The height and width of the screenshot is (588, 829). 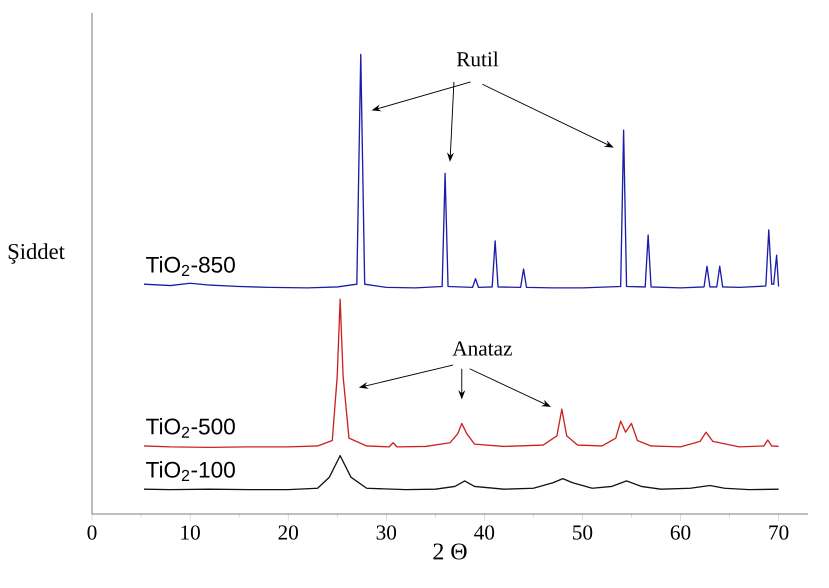 I want to click on x-tick-label: 40, so click(x=484, y=532).